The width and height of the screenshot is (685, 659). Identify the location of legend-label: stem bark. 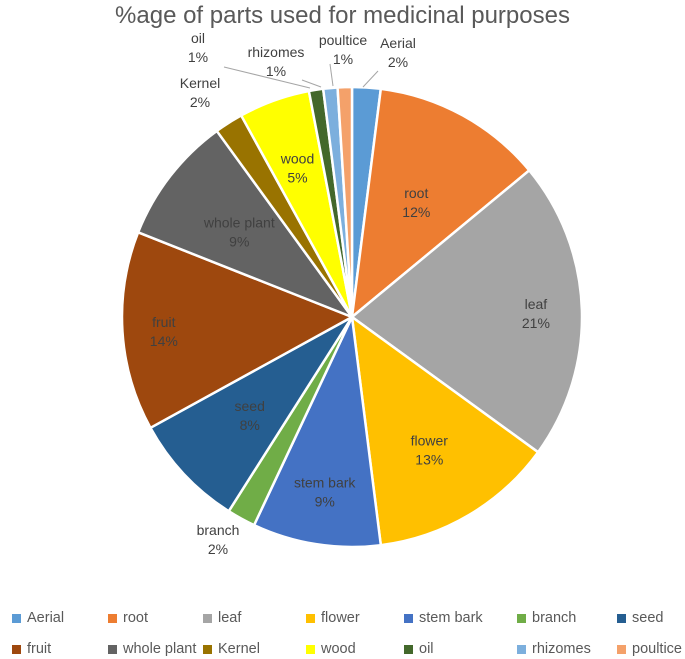
(451, 618).